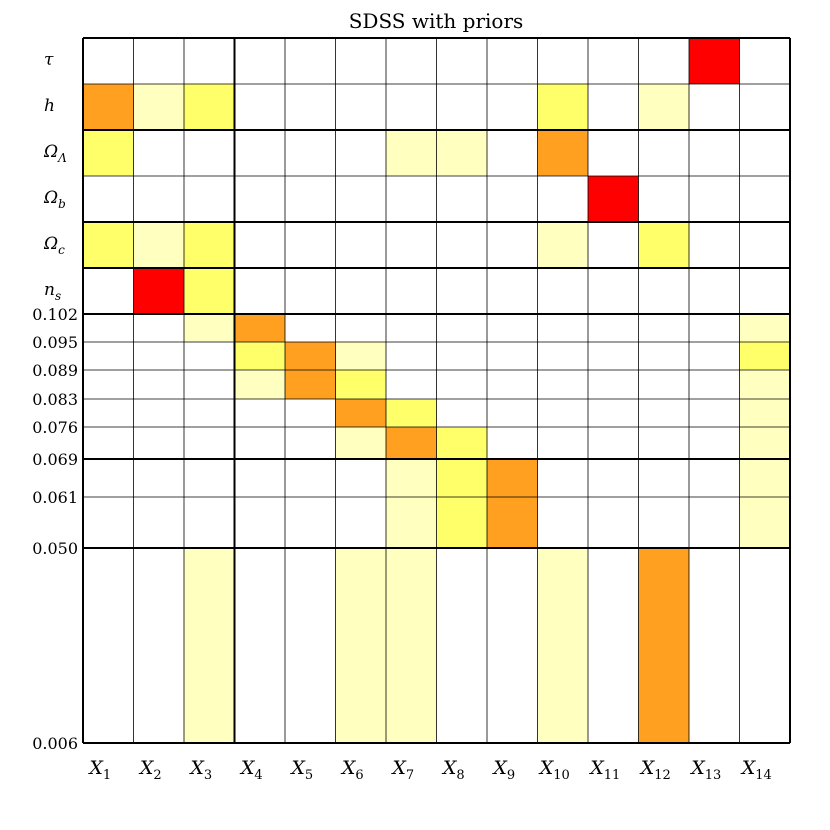 This screenshot has width=830, height=830. Describe the element at coordinates (55, 153) in the screenshot. I see `row-label: ΩΛ` at that location.